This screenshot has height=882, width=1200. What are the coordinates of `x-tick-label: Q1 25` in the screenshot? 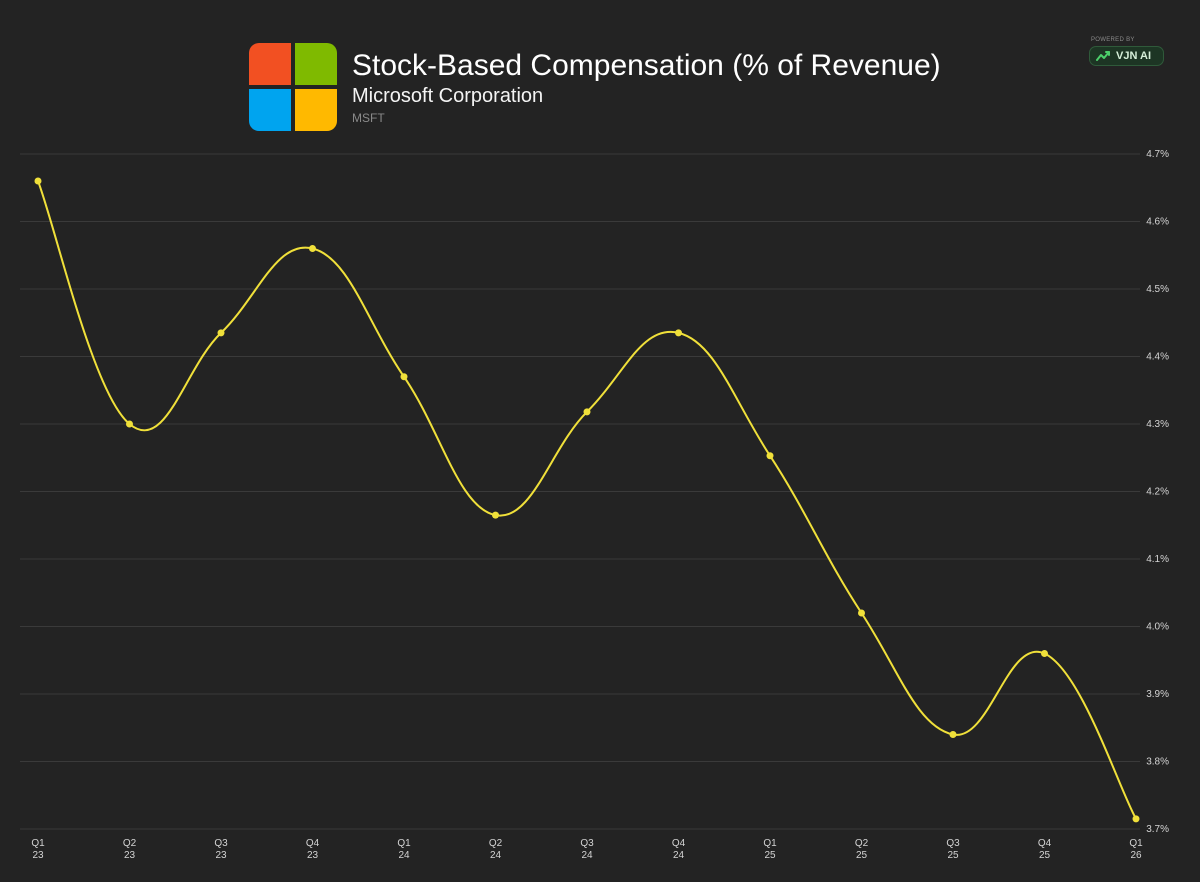 It's located at (770, 849).